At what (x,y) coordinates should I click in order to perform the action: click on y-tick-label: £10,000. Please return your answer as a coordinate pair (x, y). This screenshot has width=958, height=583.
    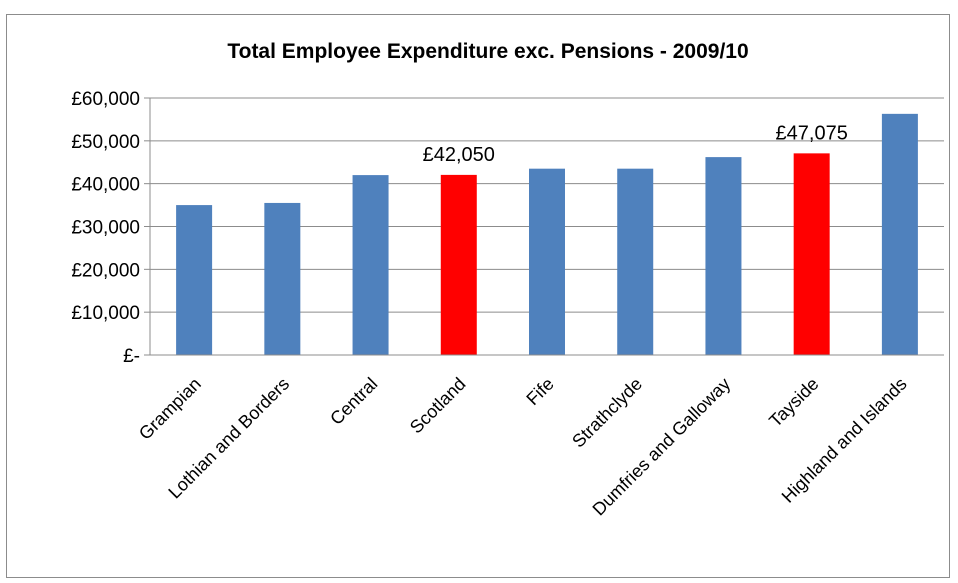
    Looking at the image, I should click on (105, 313).